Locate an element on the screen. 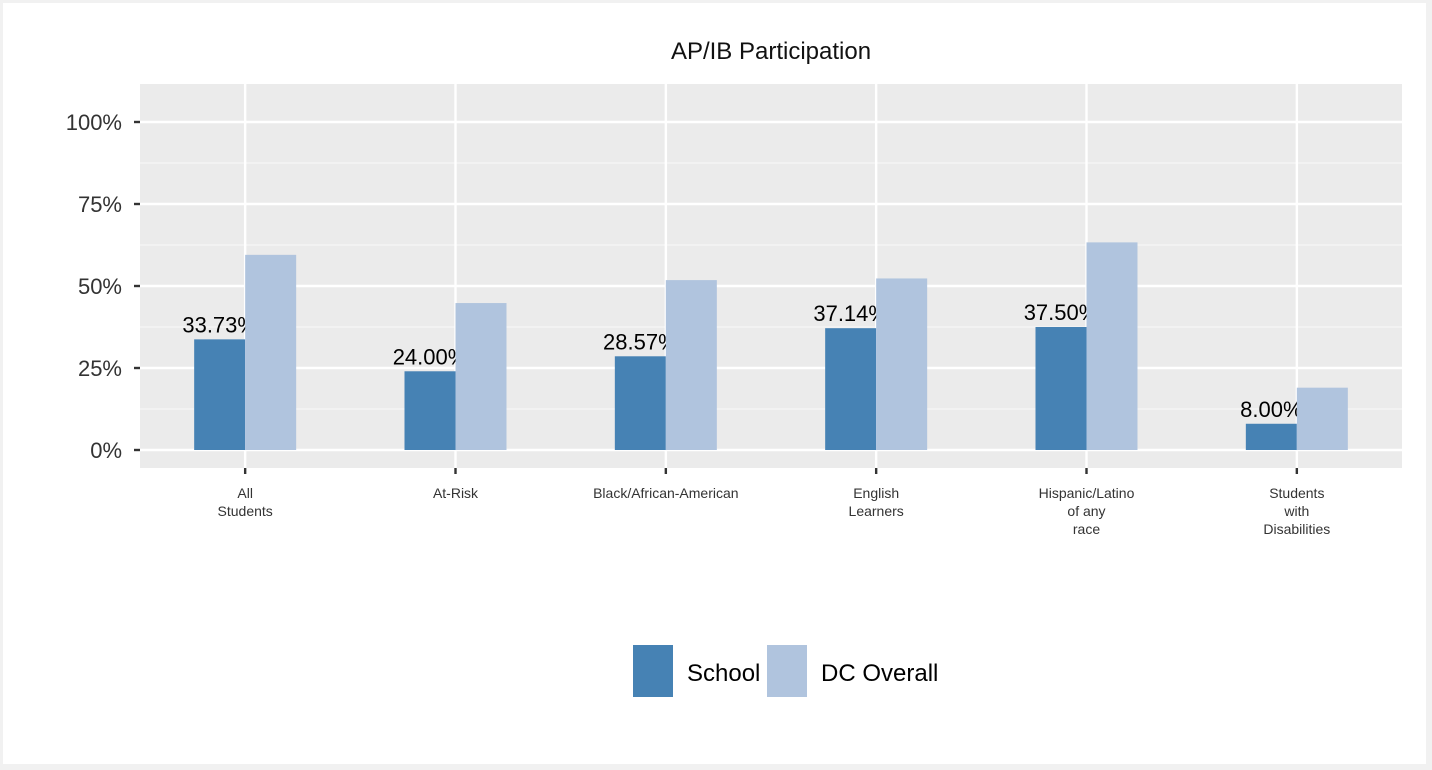  x-tick-label: Hispanic/Latino of any race is located at coordinates (1087, 511).